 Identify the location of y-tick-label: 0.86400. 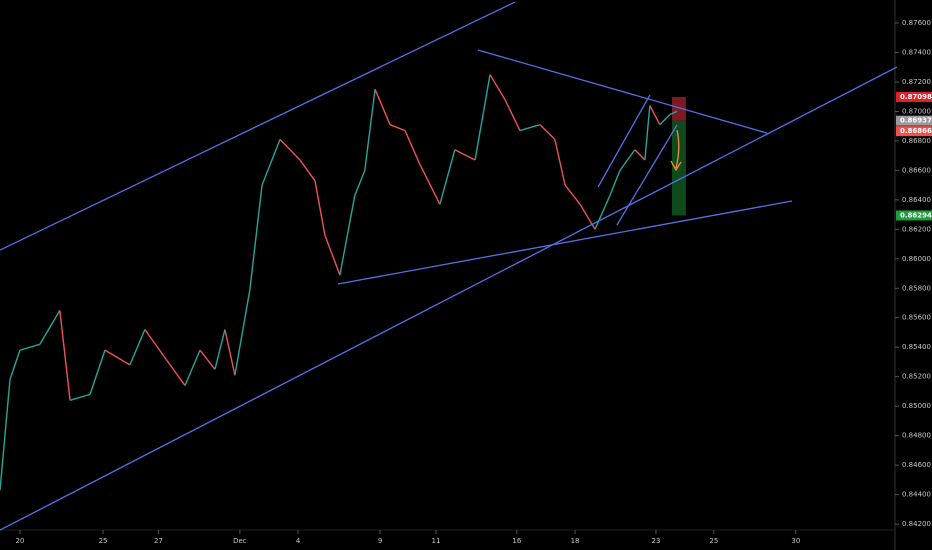
(916, 200).